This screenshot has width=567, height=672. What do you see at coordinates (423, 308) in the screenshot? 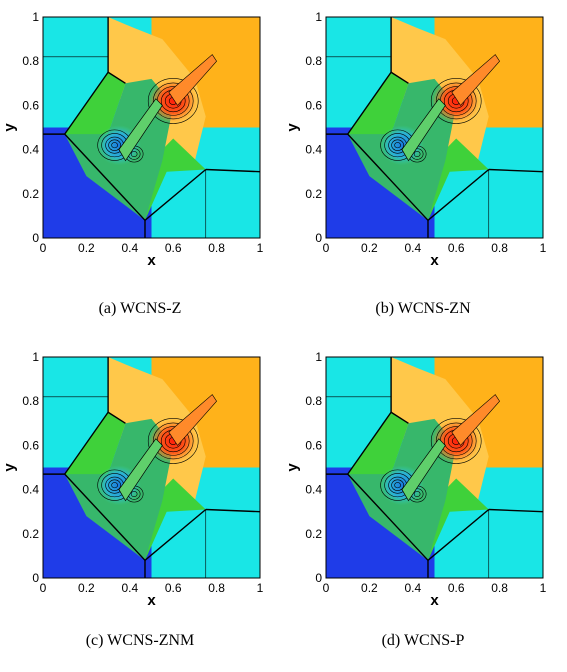
I see `panel-caption: (b) WCNS-ZN` at bounding box center [423, 308].